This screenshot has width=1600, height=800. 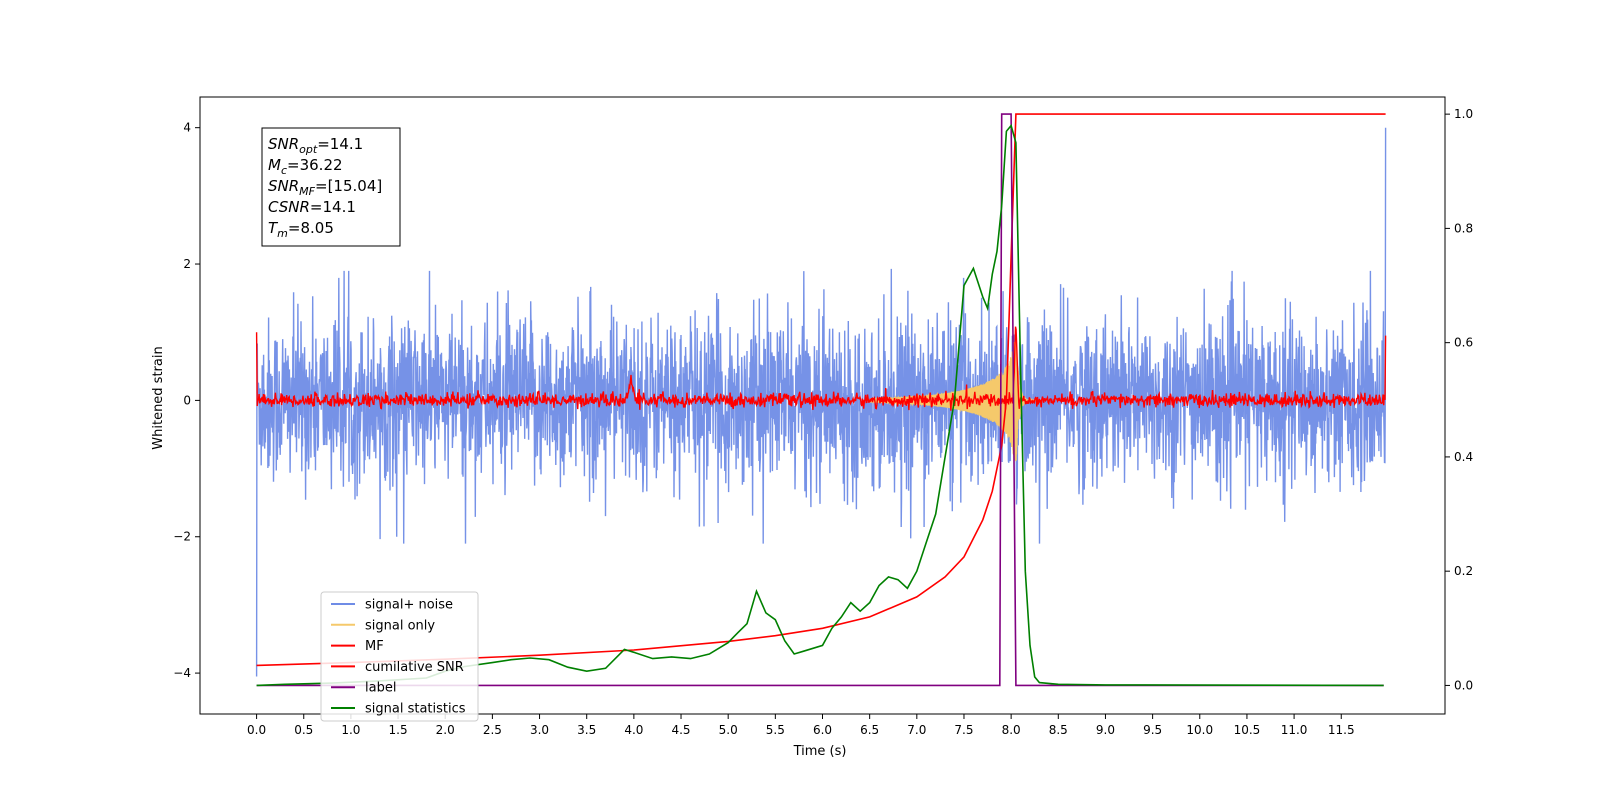 What do you see at coordinates (586, 730) in the screenshot?
I see `x-tick-label: 3.5` at bounding box center [586, 730].